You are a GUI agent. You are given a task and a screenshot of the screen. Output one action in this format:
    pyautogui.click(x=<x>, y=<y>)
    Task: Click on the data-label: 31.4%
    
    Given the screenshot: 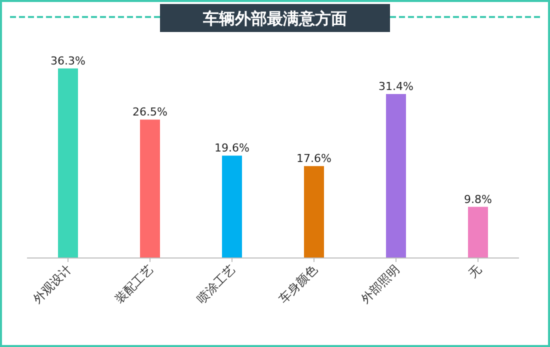 What is the action you would take?
    pyautogui.click(x=396, y=87)
    